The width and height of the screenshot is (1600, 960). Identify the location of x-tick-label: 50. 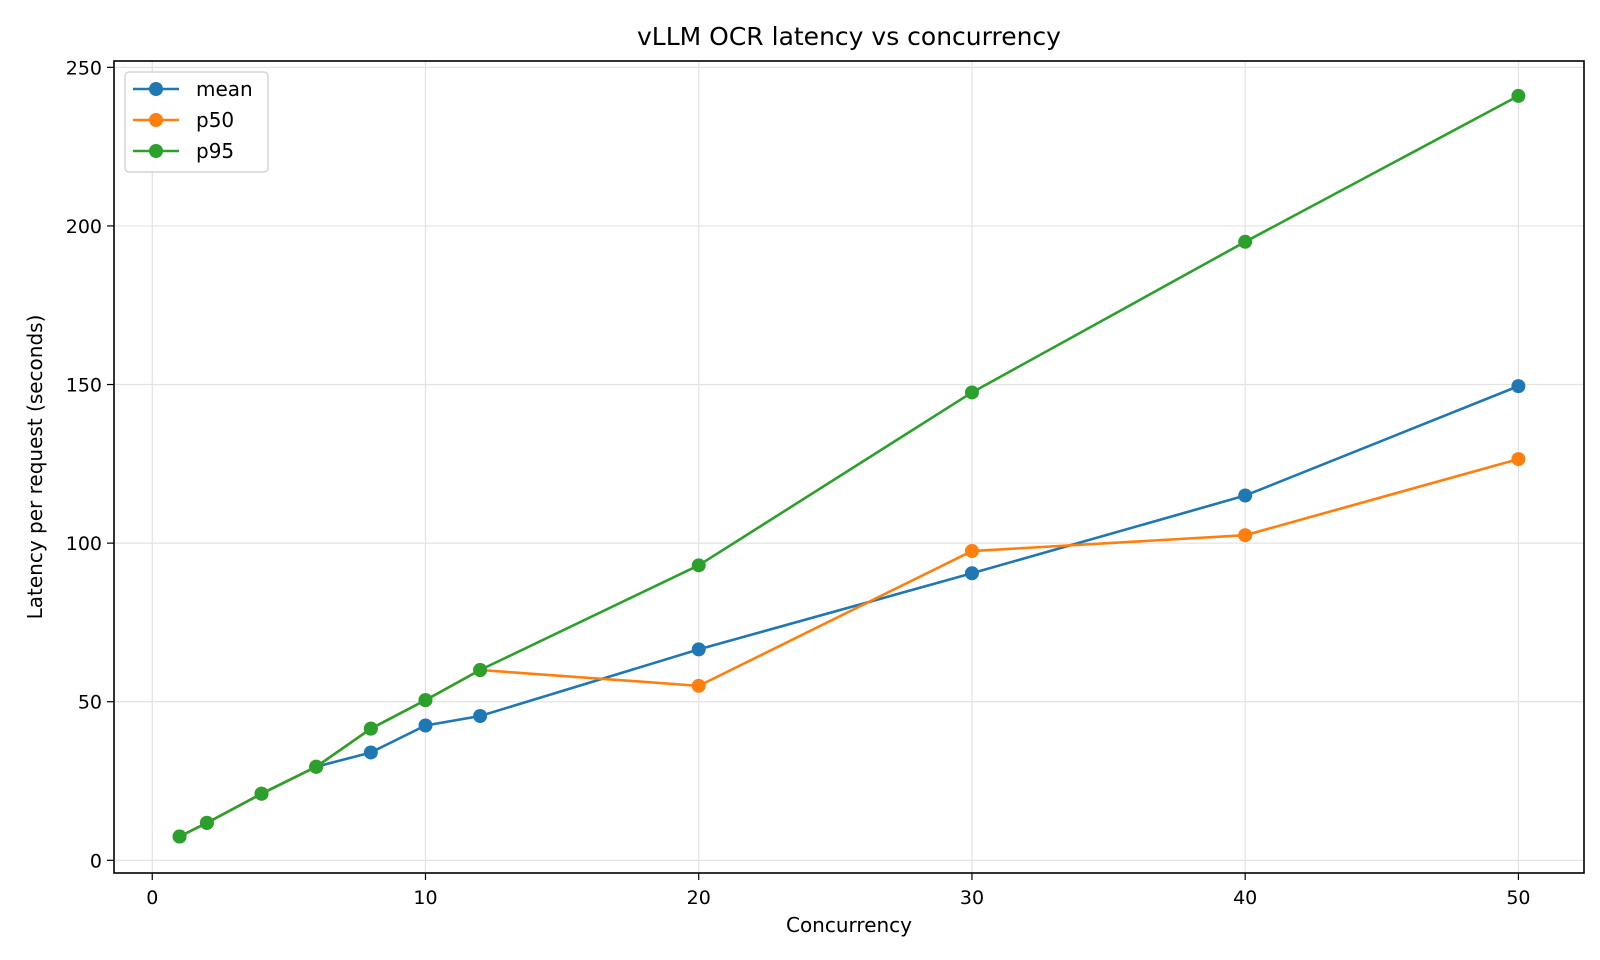
(1518, 898).